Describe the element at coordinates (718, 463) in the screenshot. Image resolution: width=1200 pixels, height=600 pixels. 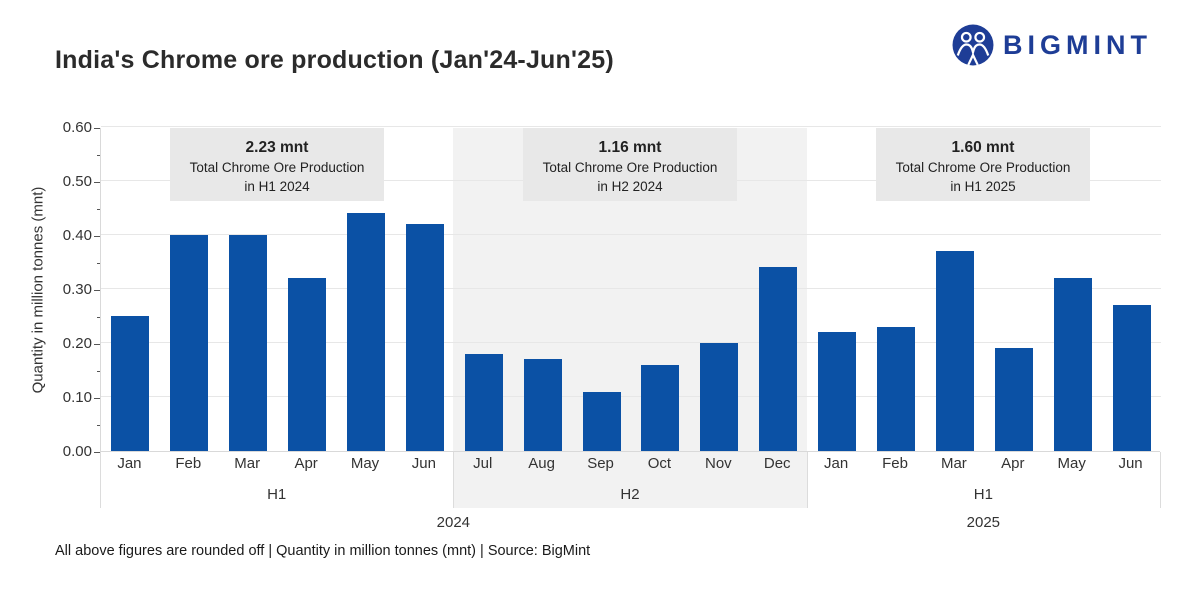
I see `x-tick-nov-2024: Nov` at that location.